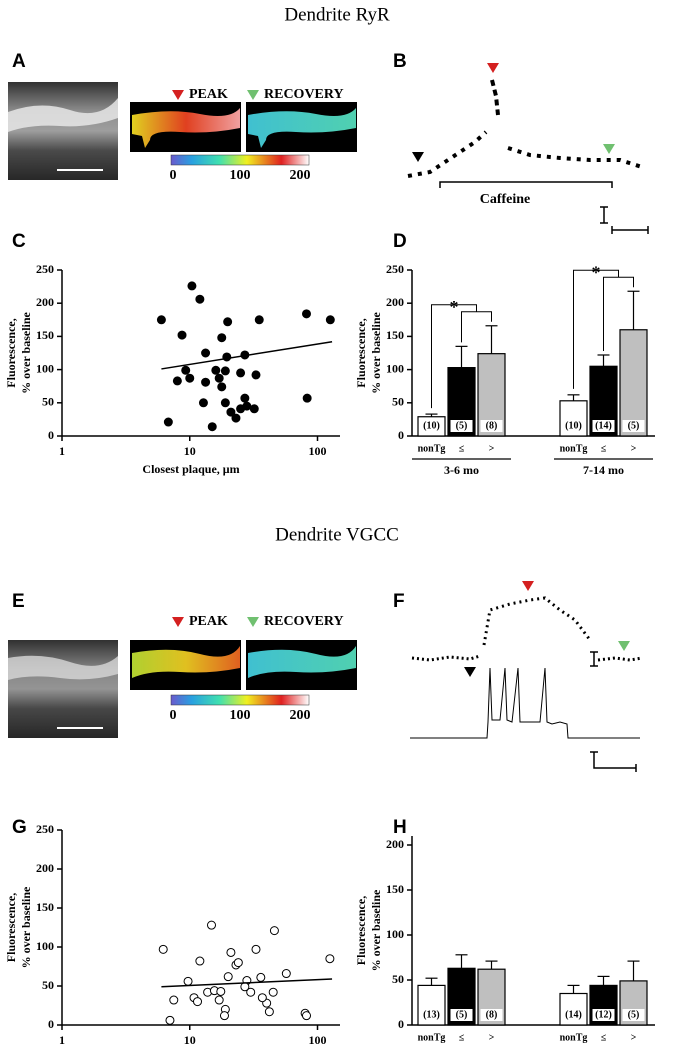 The width and height of the screenshot is (675, 1046). Describe the element at coordinates (19, 241) in the screenshot. I see `panel-letter: C` at that location.